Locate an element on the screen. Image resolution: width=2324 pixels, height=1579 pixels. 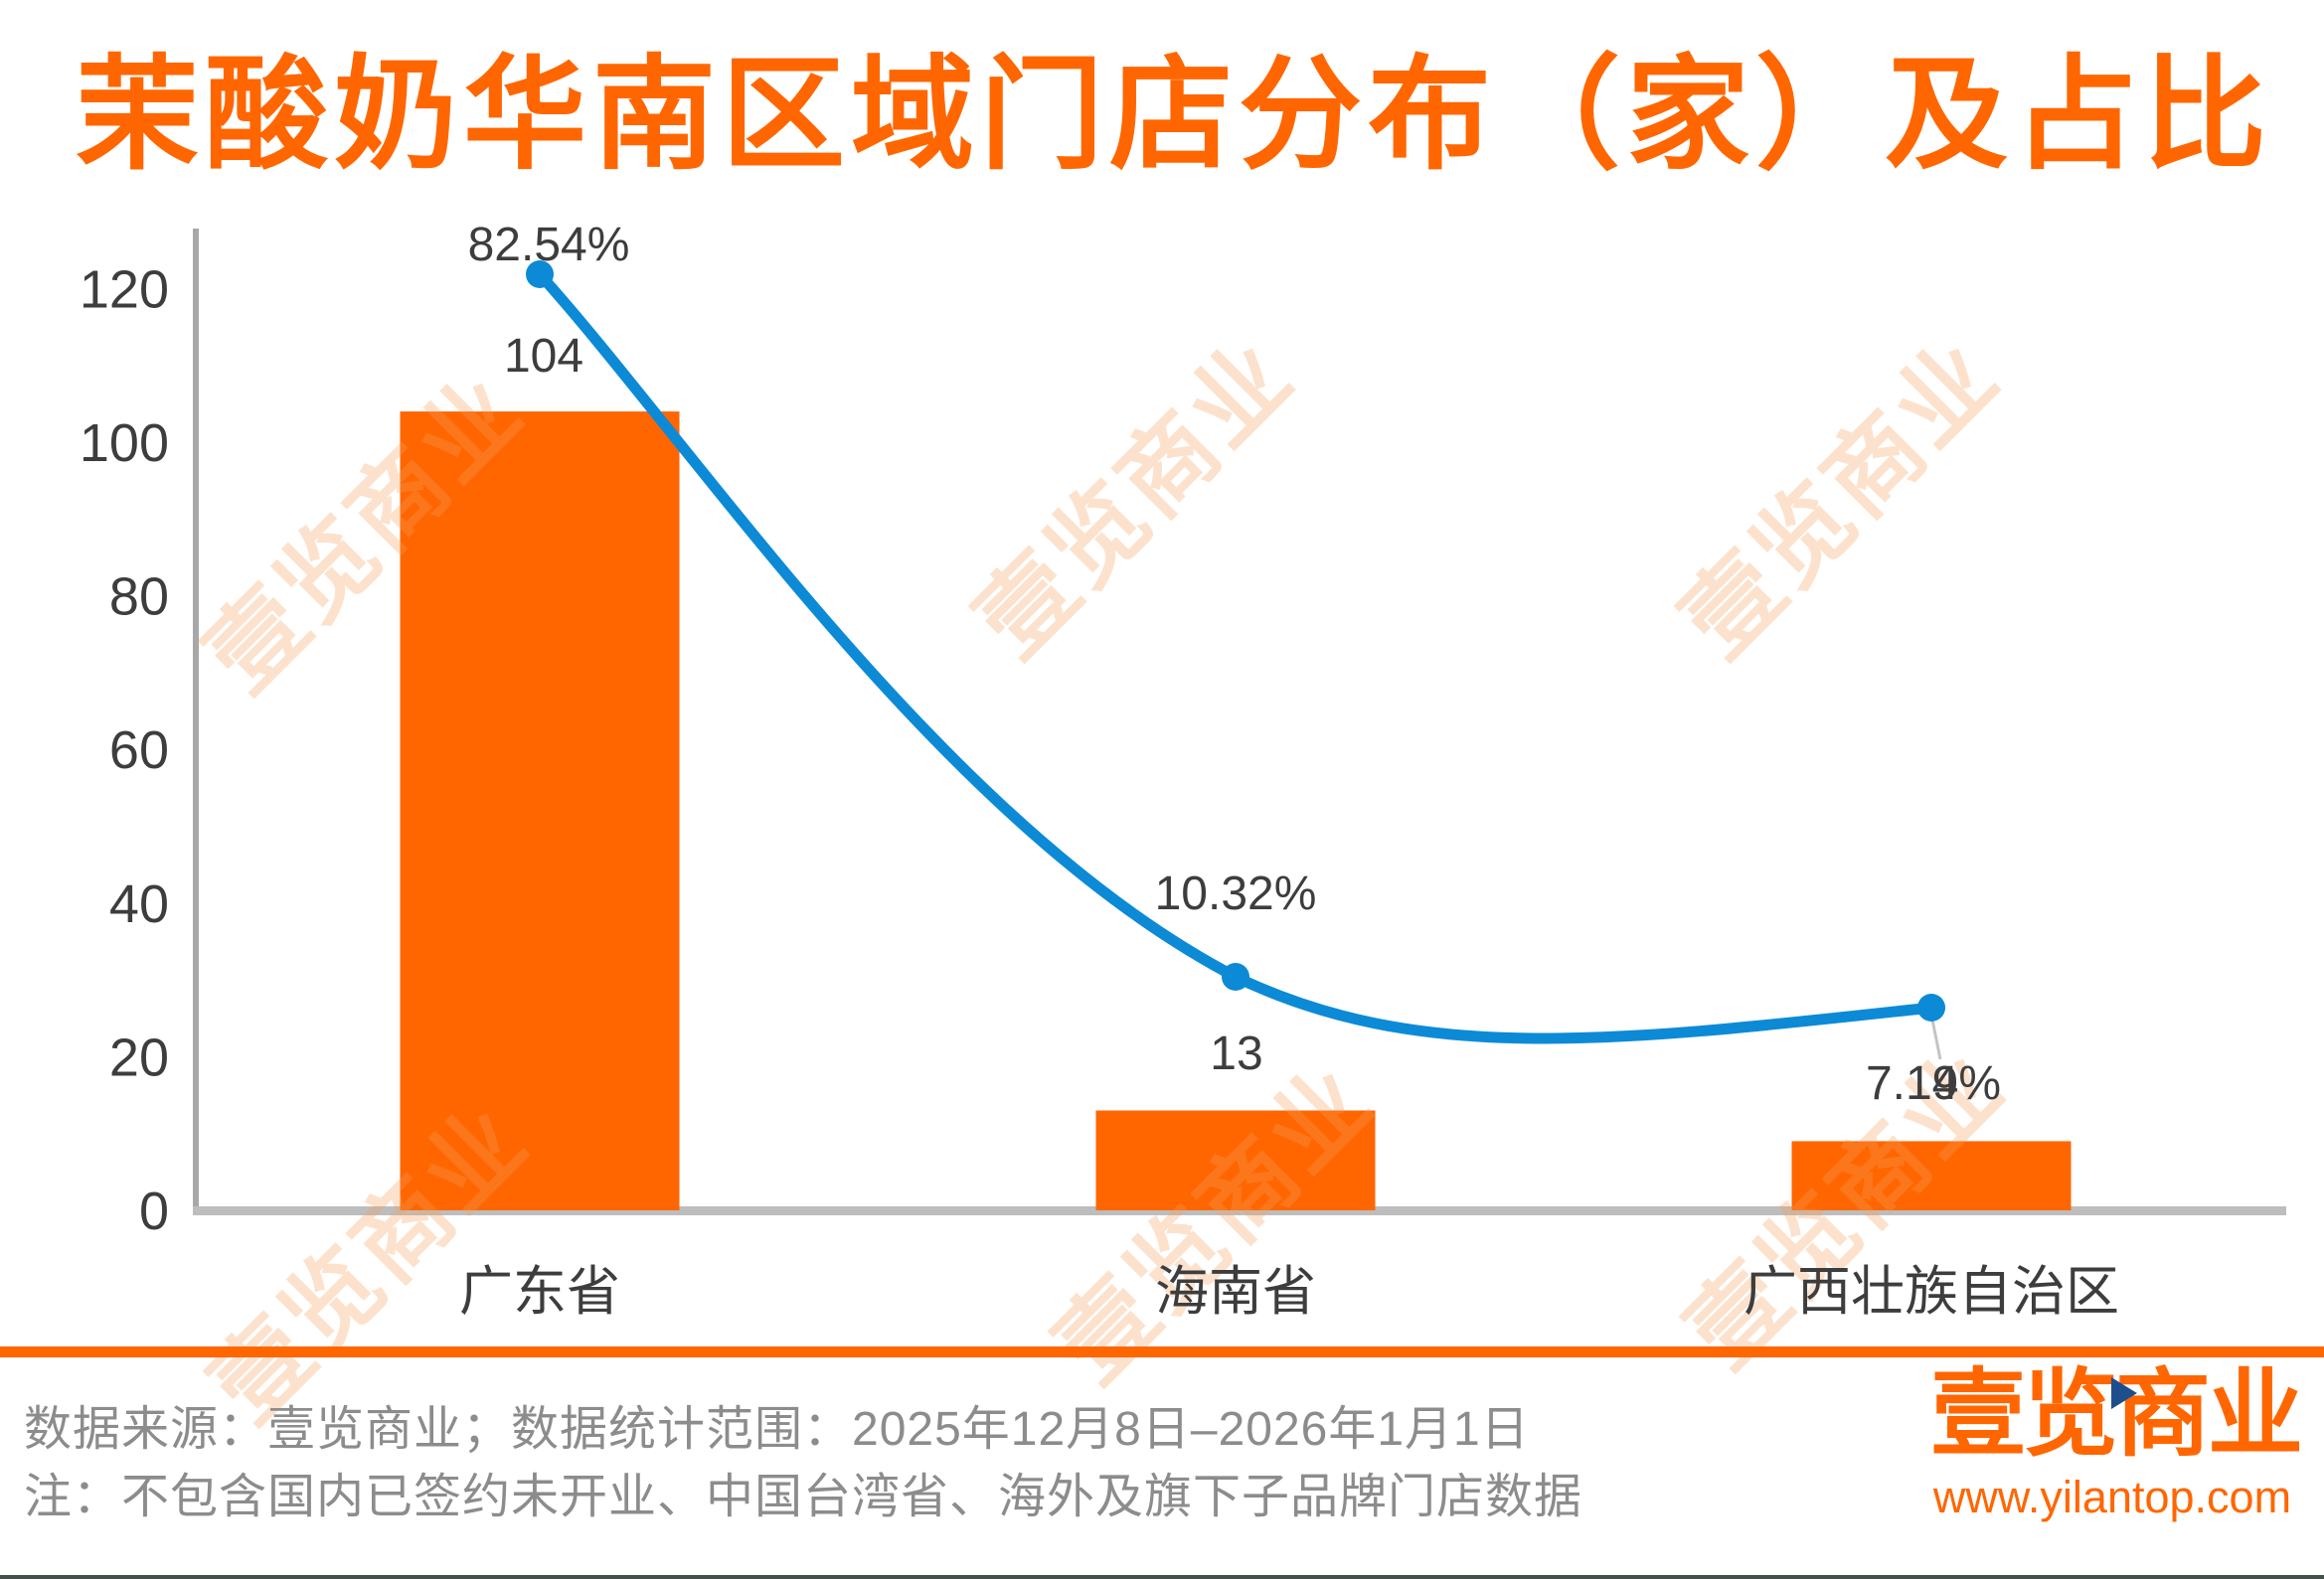
bar-value-label: 13 is located at coordinates (1236, 1053).